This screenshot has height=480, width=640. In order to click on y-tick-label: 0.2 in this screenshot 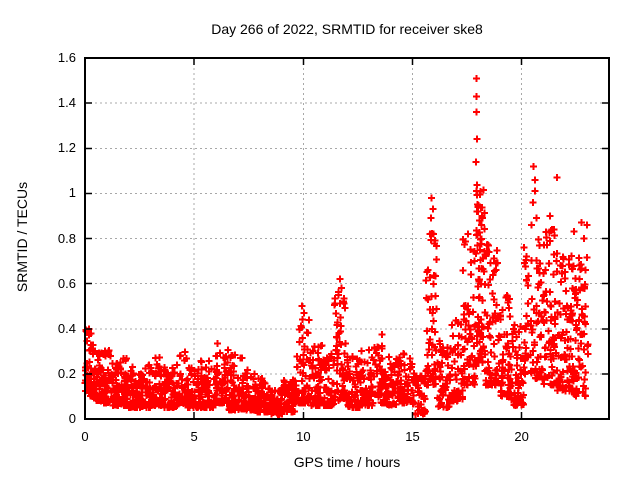, I will do `click(66, 373)`.